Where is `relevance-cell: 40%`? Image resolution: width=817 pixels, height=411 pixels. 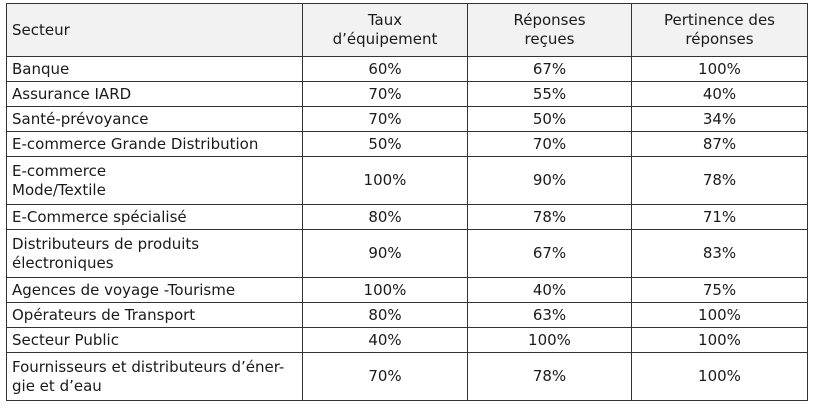 relevance-cell: 40% is located at coordinates (719, 94).